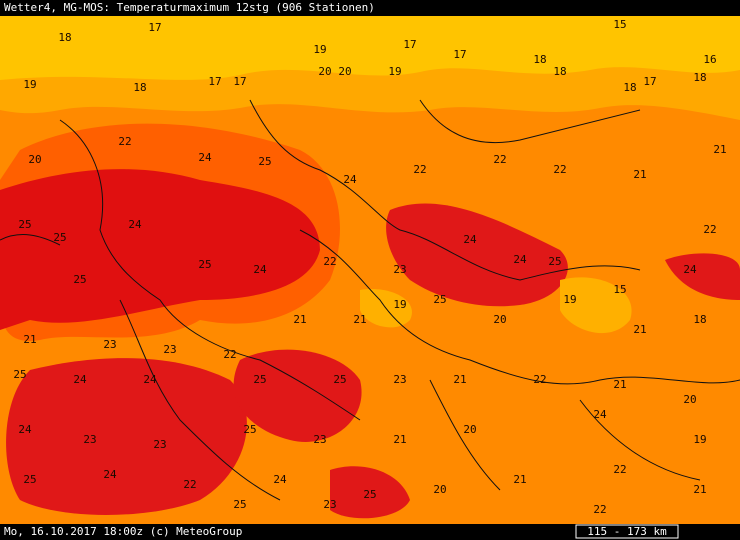  I want to click on scale-label: 115 - 173 km, so click(627, 531).